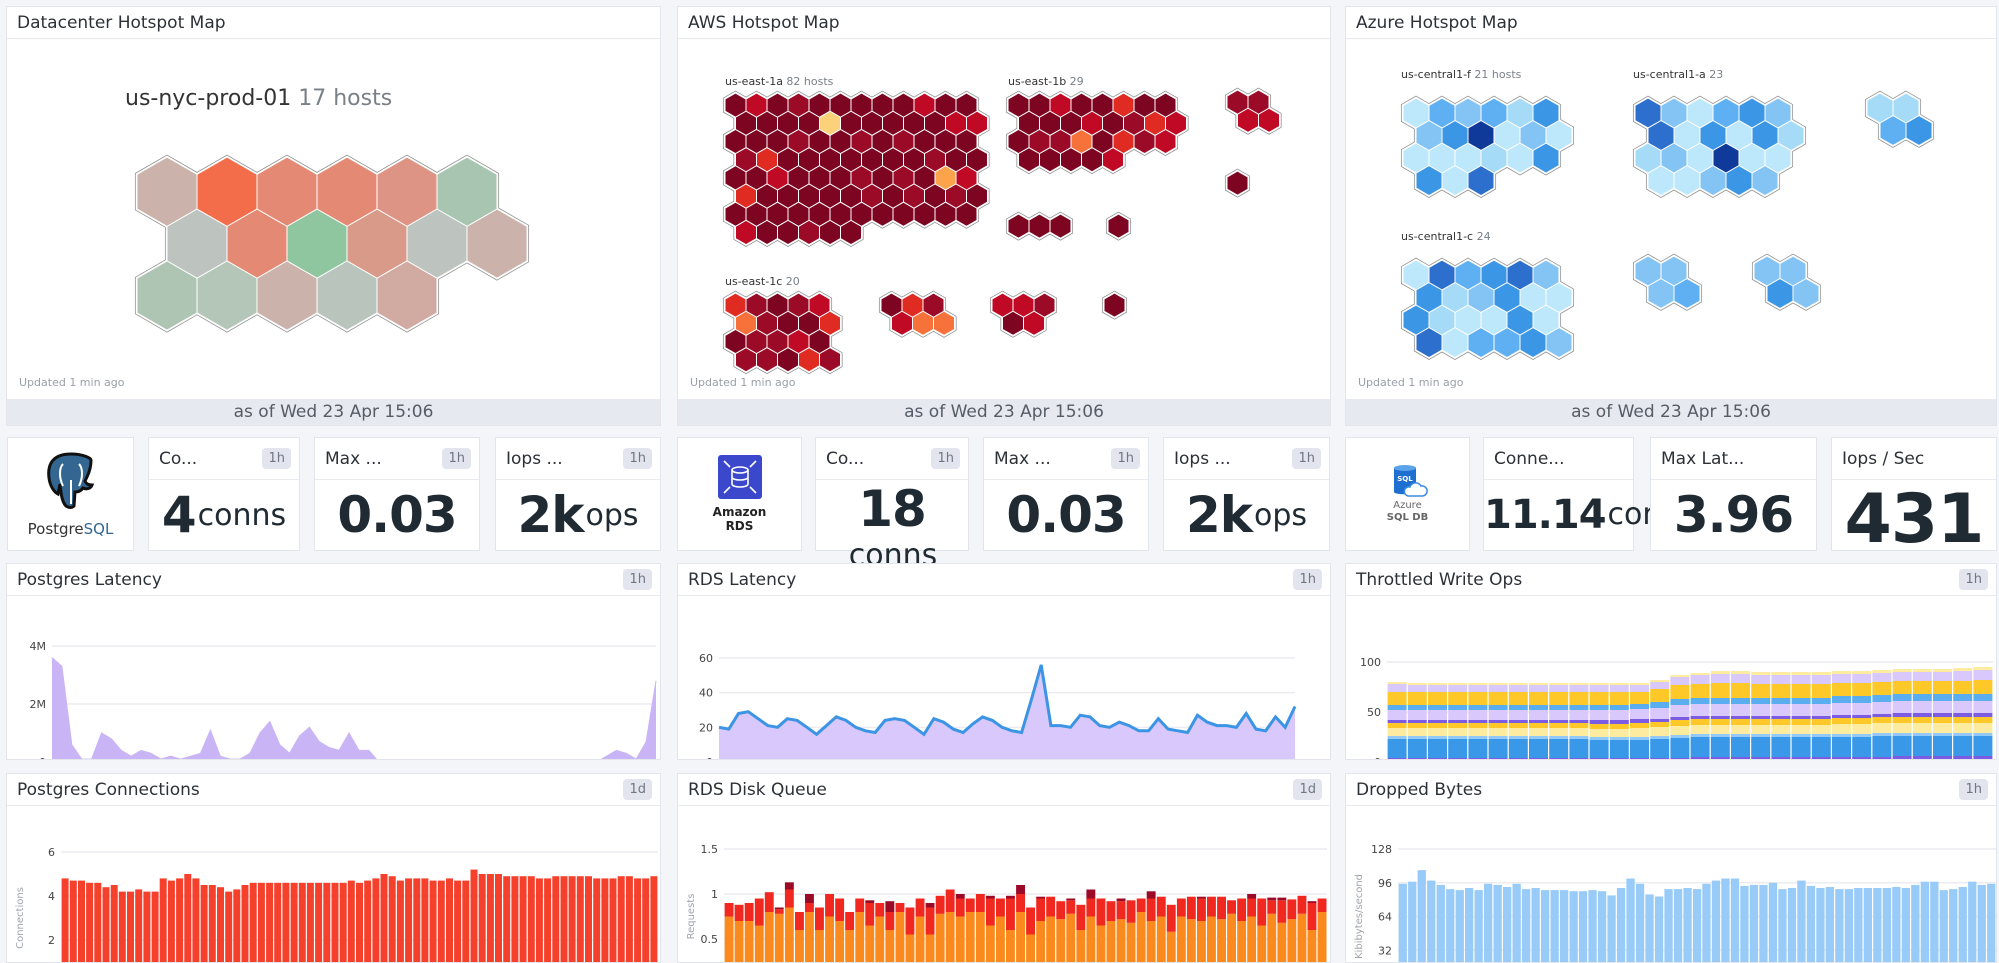 The image size is (1999, 963). I want to click on stat-number: 0.03, so click(1065, 515).